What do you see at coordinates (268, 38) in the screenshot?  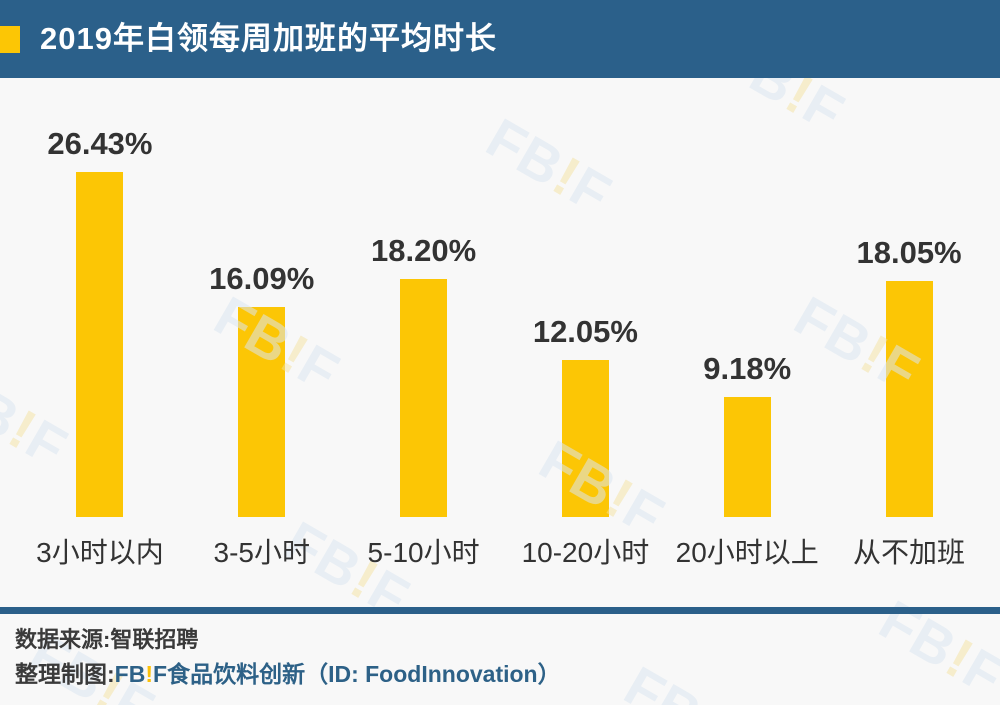 I see `chart-title: 2019年白领每周加班的平均时长` at bounding box center [268, 38].